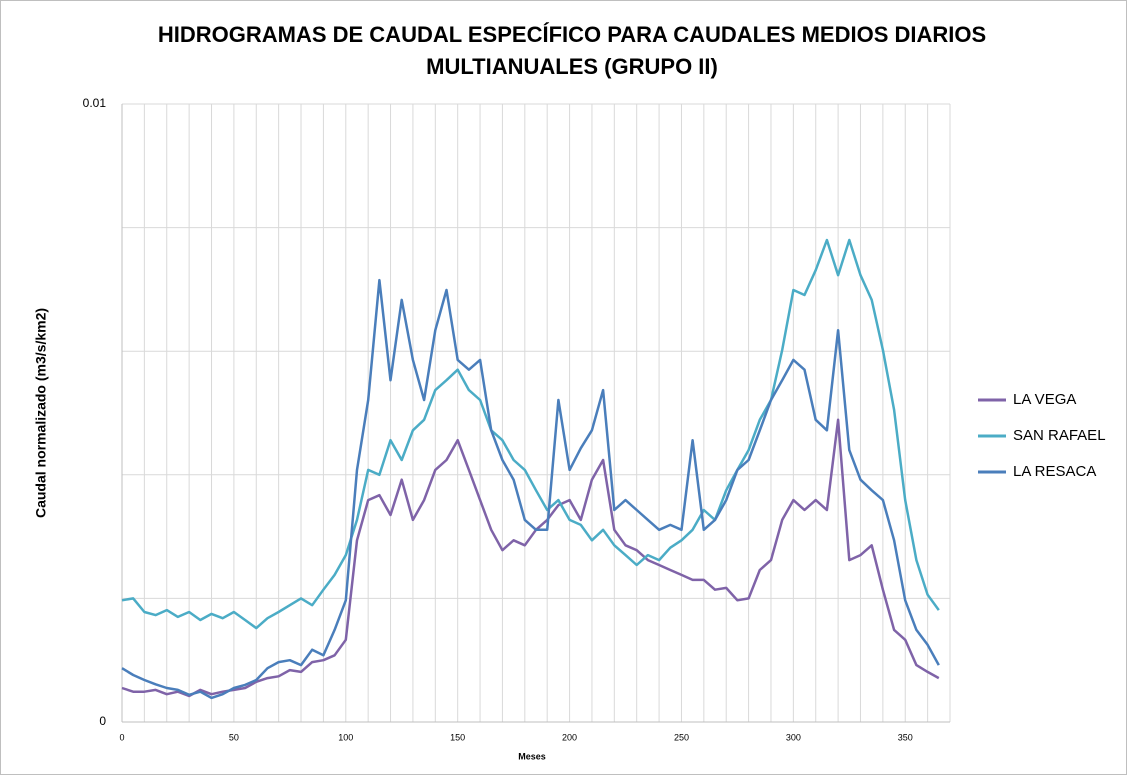  Describe the element at coordinates (569, 737) in the screenshot. I see `x-tick-label: 200` at that location.